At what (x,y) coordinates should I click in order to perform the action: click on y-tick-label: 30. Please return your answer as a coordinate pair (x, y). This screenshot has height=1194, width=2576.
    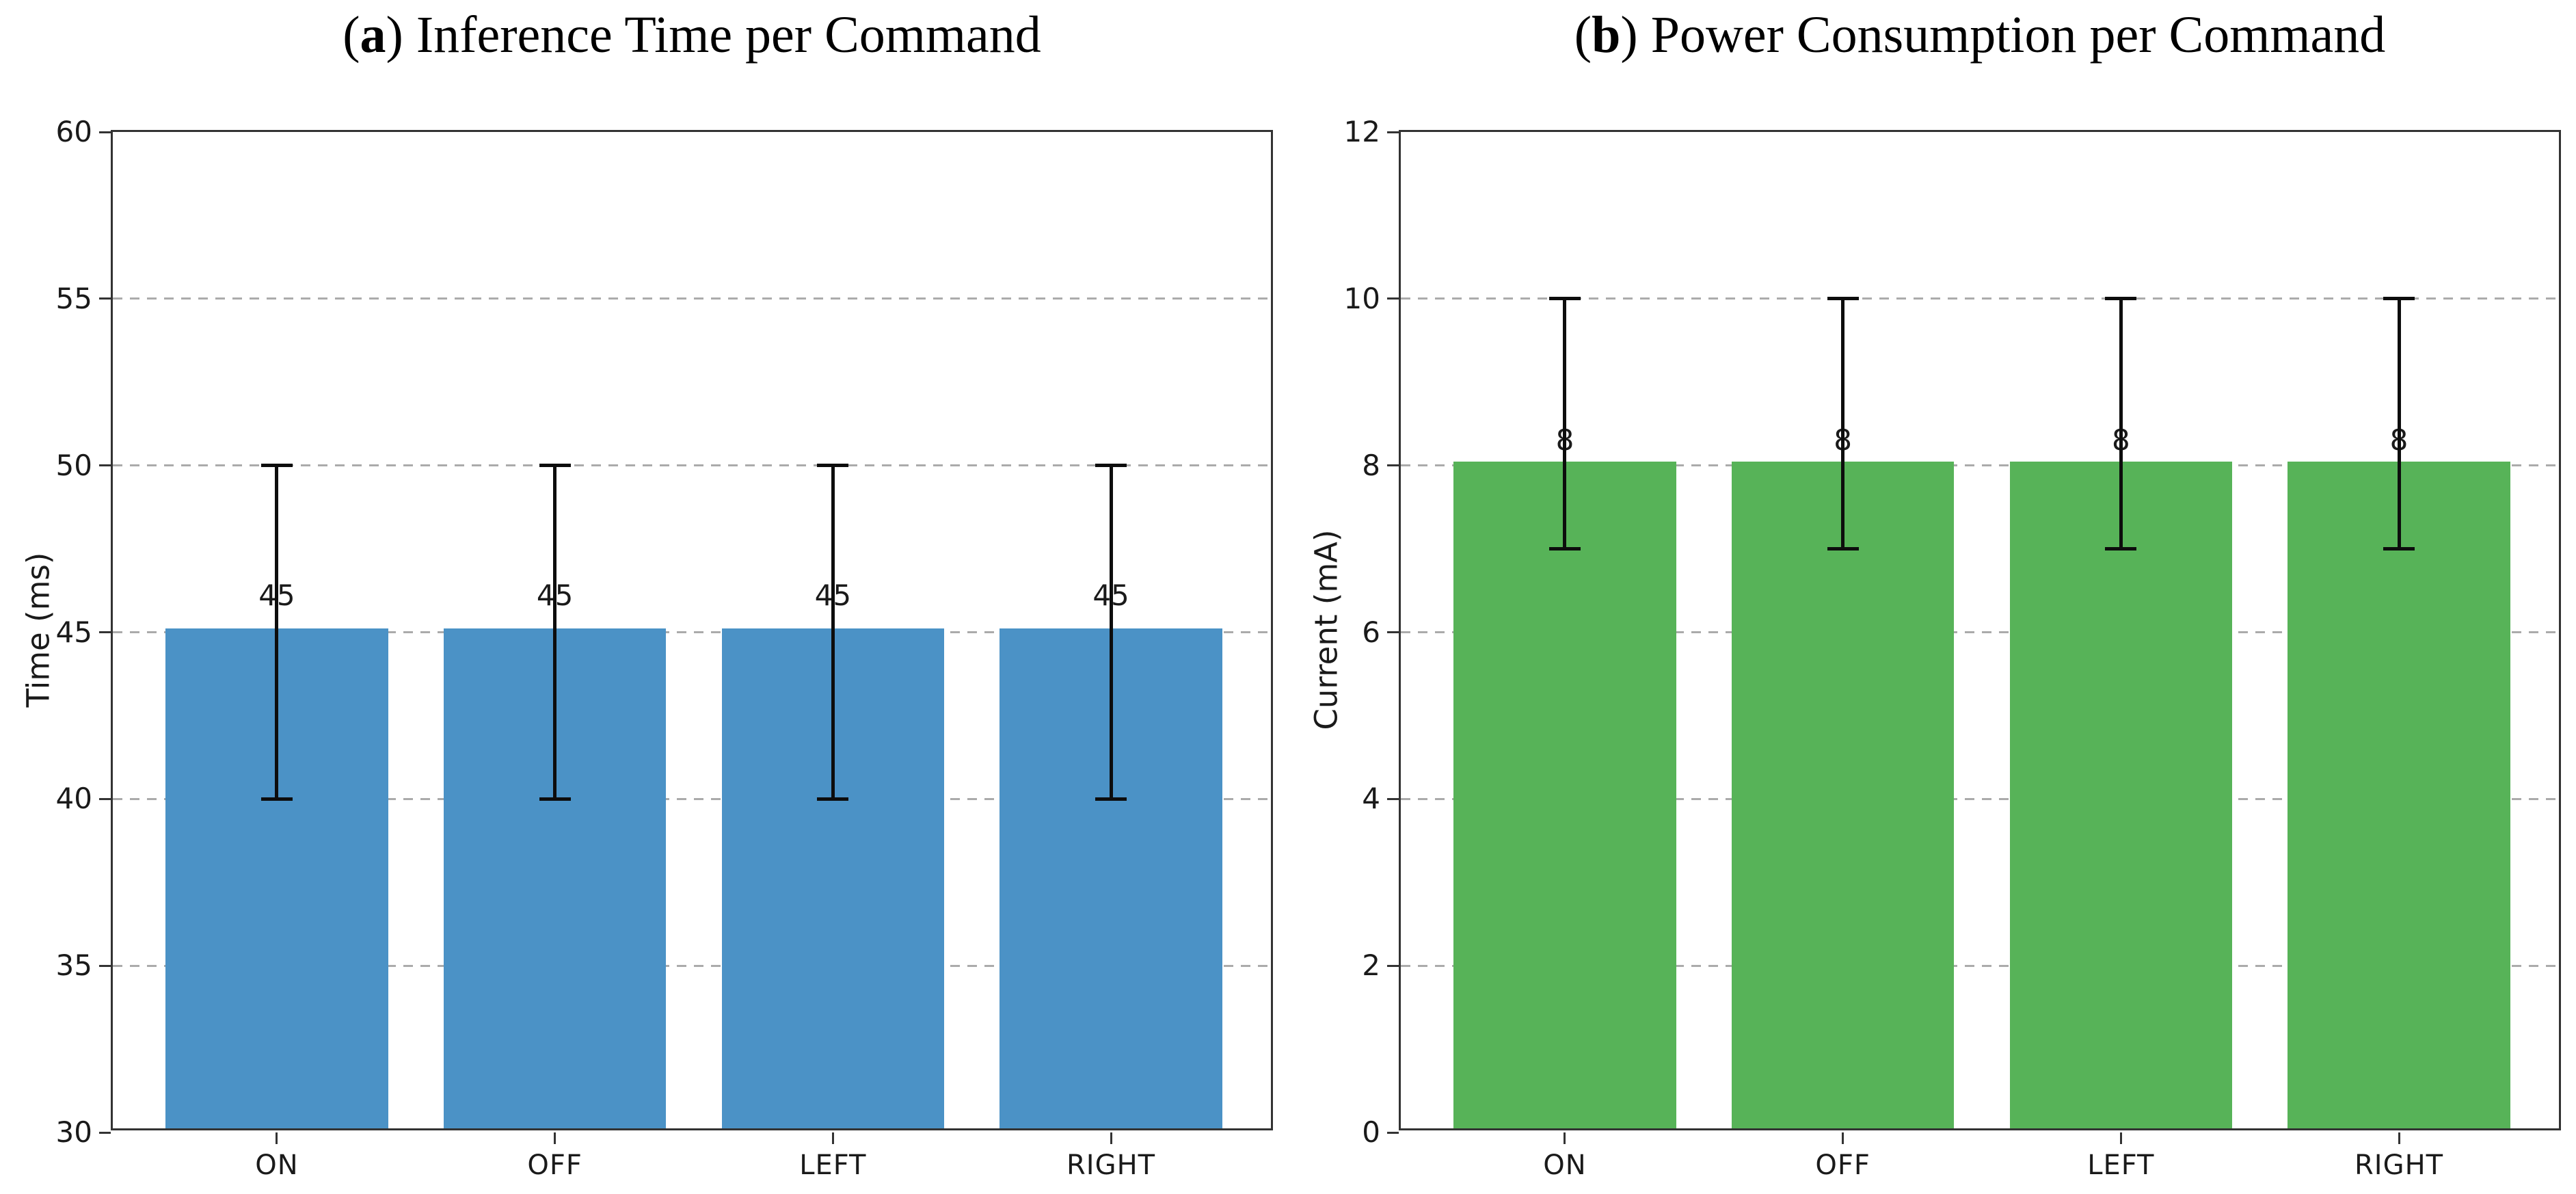
    Looking at the image, I should click on (73, 1132).